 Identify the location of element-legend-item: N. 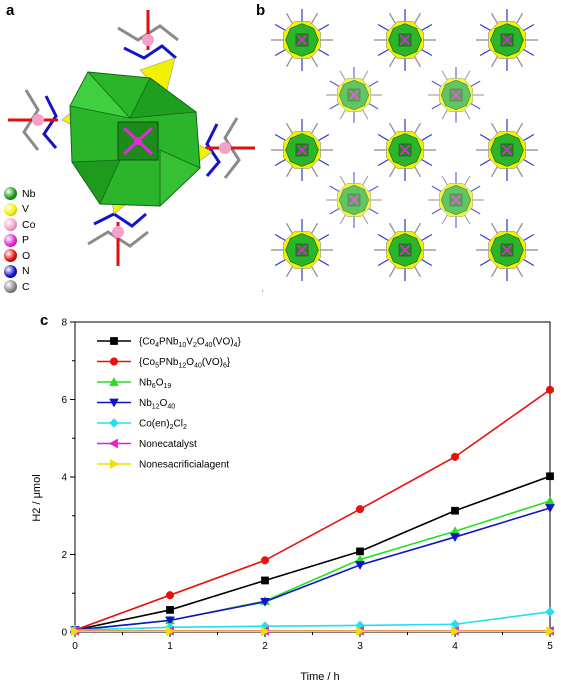
(19, 272).